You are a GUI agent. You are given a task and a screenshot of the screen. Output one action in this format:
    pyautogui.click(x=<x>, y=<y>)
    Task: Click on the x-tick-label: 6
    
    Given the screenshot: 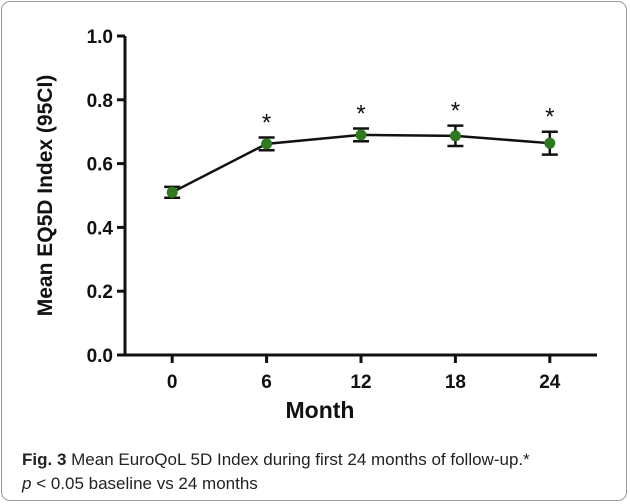 What is the action you would take?
    pyautogui.click(x=266, y=382)
    